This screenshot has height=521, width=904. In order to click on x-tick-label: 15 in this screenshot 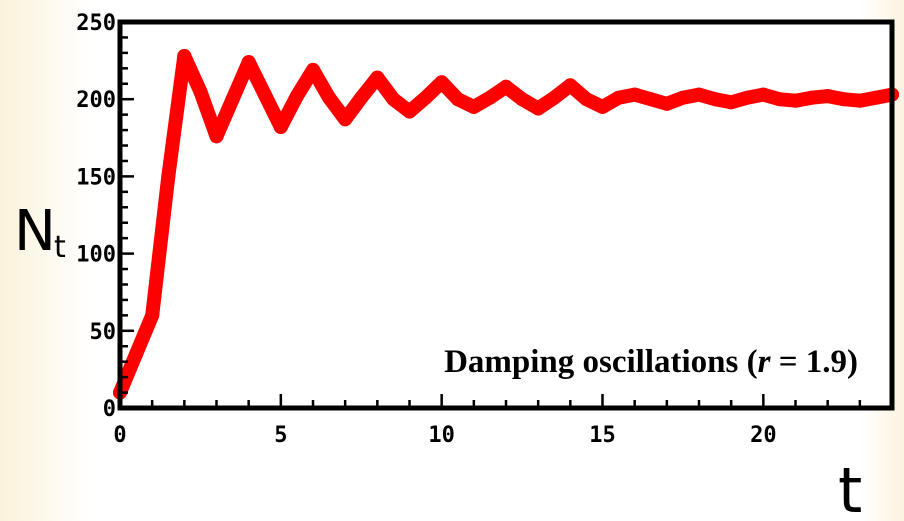, I will do `click(602, 435)`.